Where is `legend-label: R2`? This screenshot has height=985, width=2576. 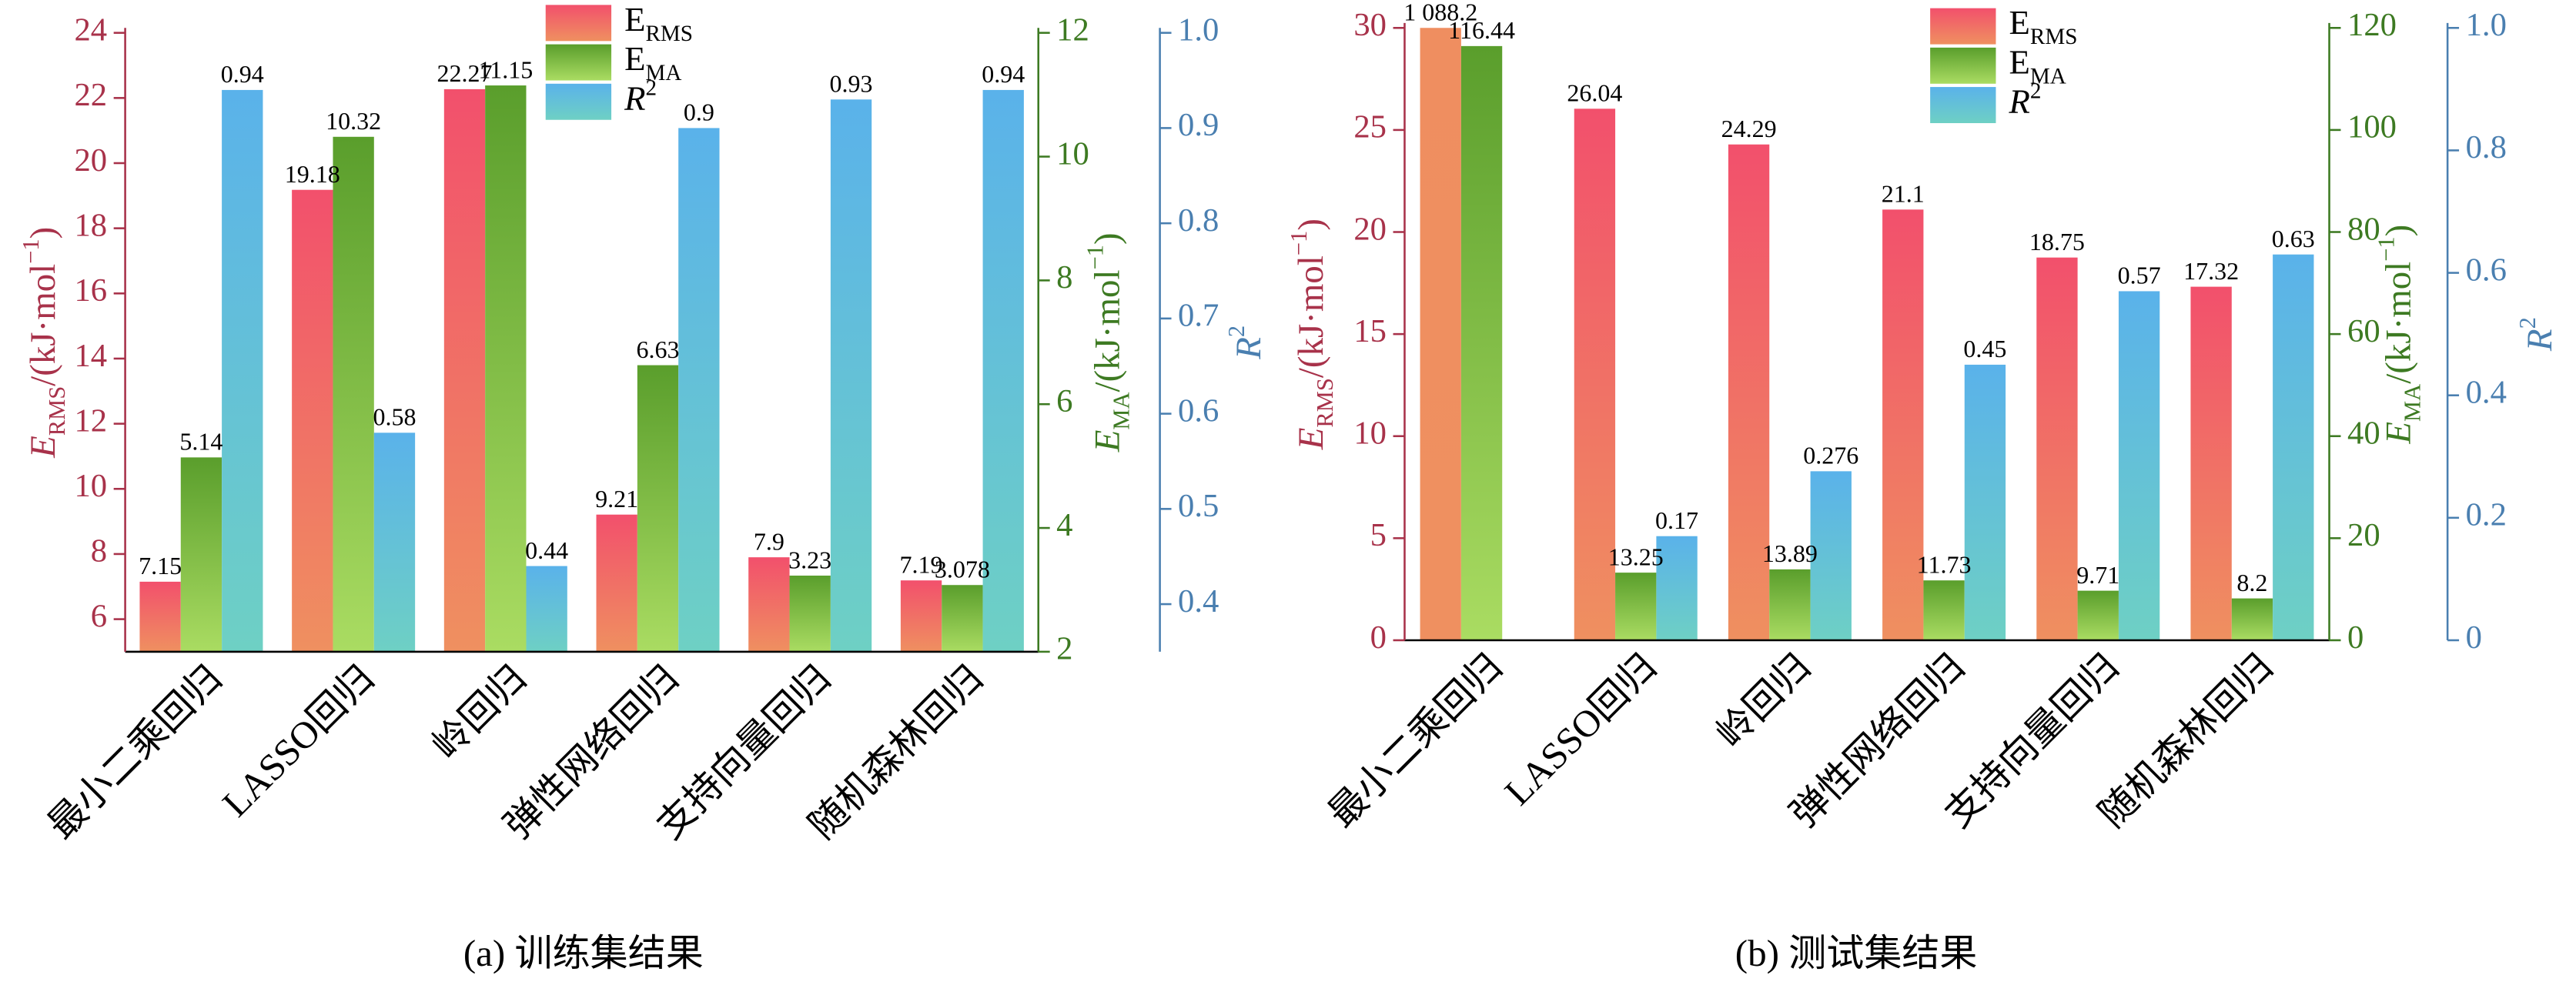 legend-label: R2 is located at coordinates (640, 96).